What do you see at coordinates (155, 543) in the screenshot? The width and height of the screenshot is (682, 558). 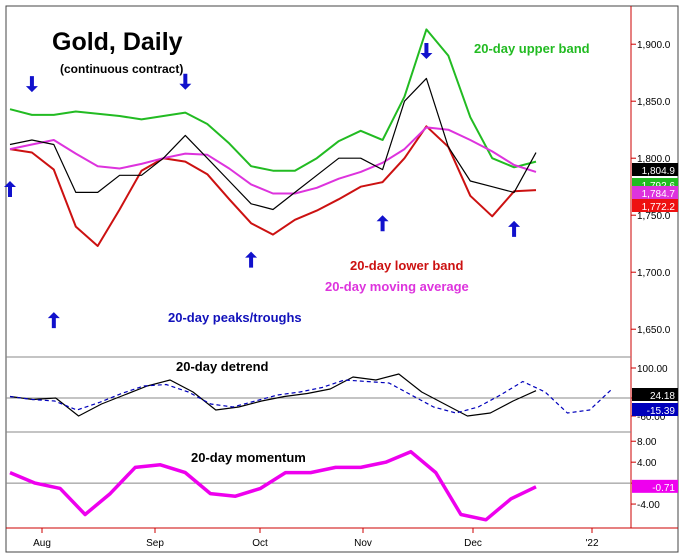 I see `x-tick-label: Sep` at bounding box center [155, 543].